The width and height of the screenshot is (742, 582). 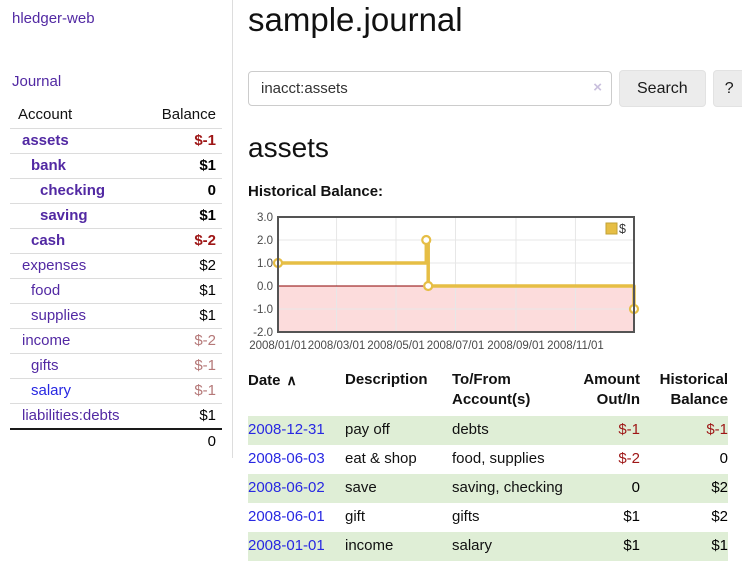 I want to click on transaction-row: 2008-12-31 pay off debts $-1 $-1, so click(x=488, y=430).